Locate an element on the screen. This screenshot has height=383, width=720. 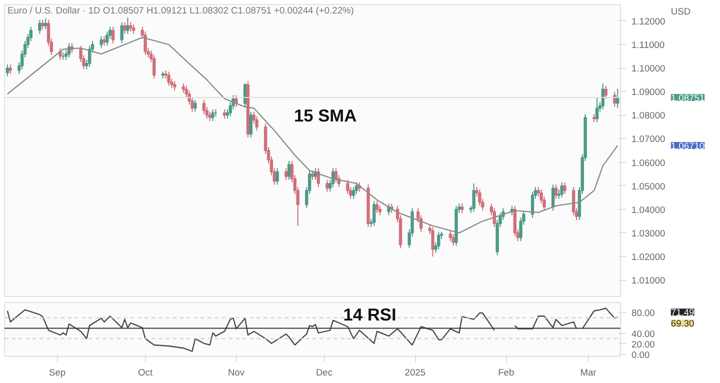
y-tick-label: 1.05000 is located at coordinates (649, 186).